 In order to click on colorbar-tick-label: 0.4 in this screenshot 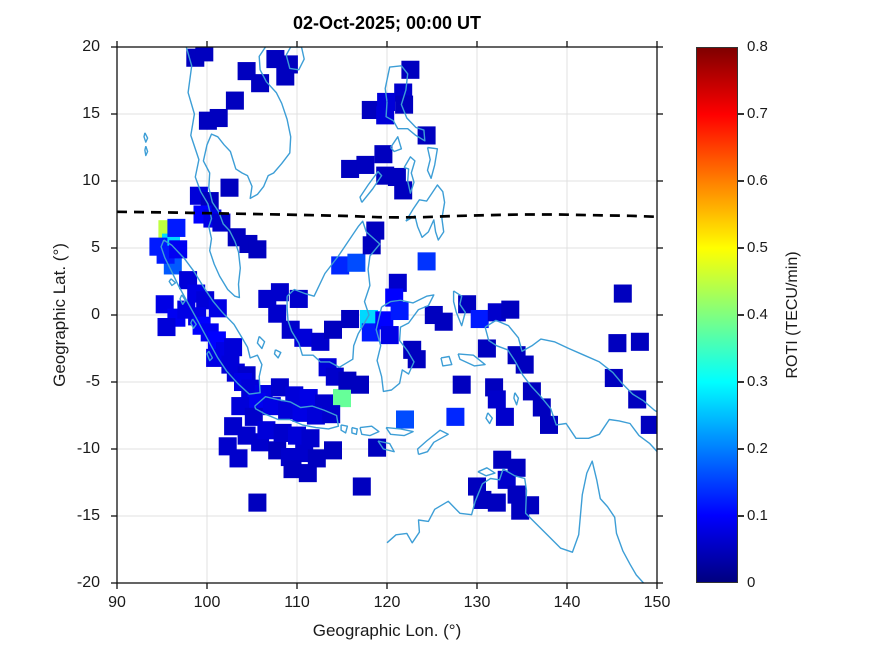, I will do `click(757, 314)`.